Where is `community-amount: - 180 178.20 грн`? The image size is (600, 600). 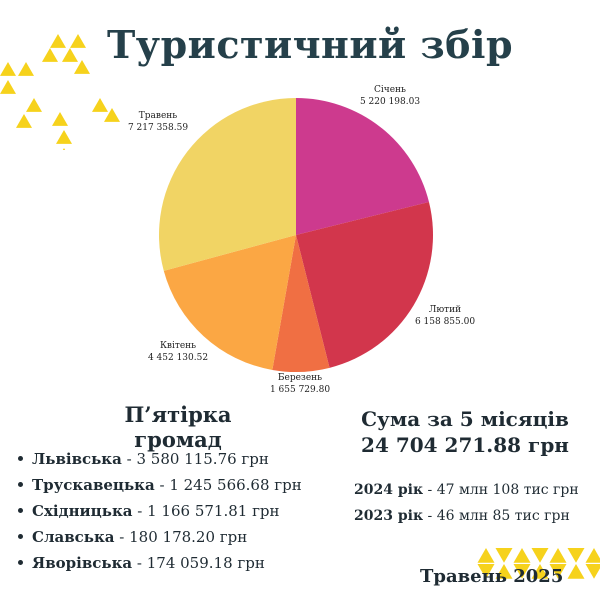
community-amount: - 180 178.20 грн is located at coordinates (181, 537).